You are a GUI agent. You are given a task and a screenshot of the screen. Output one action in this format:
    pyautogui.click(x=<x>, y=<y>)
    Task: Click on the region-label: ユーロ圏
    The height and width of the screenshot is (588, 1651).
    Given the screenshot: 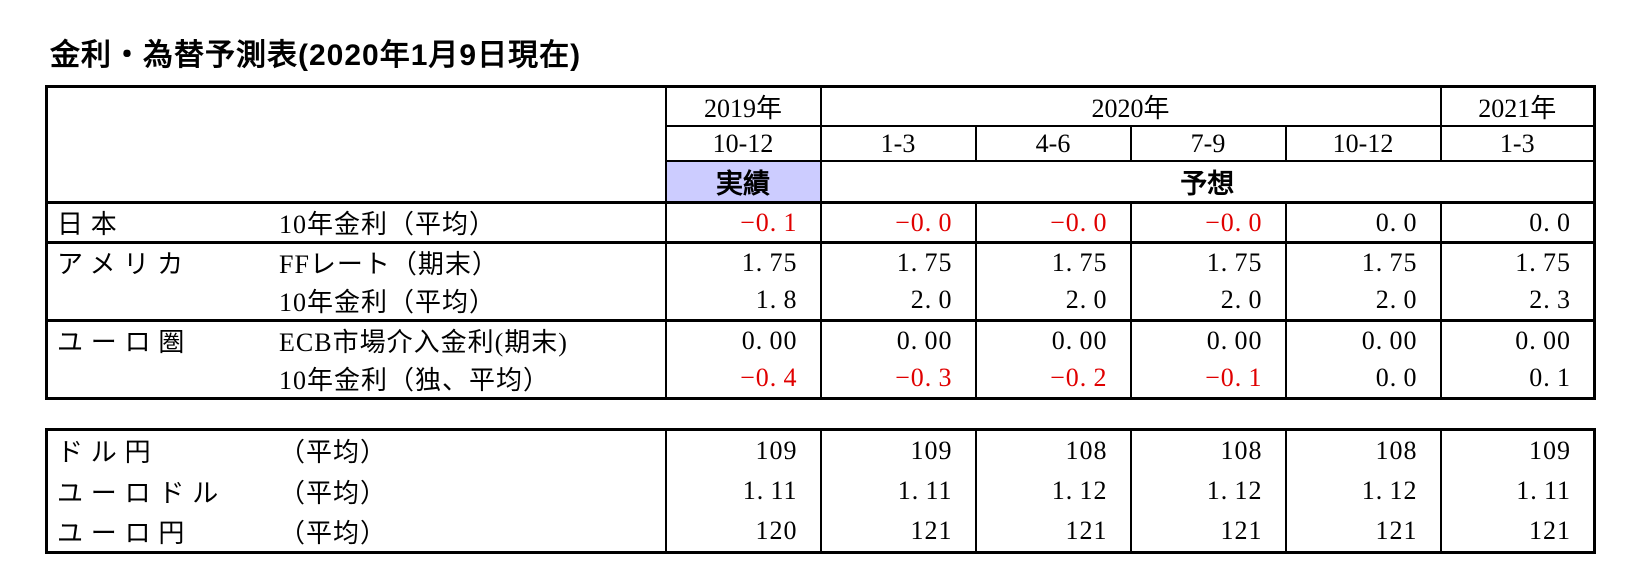 What is the action you would take?
    pyautogui.click(x=125, y=343)
    